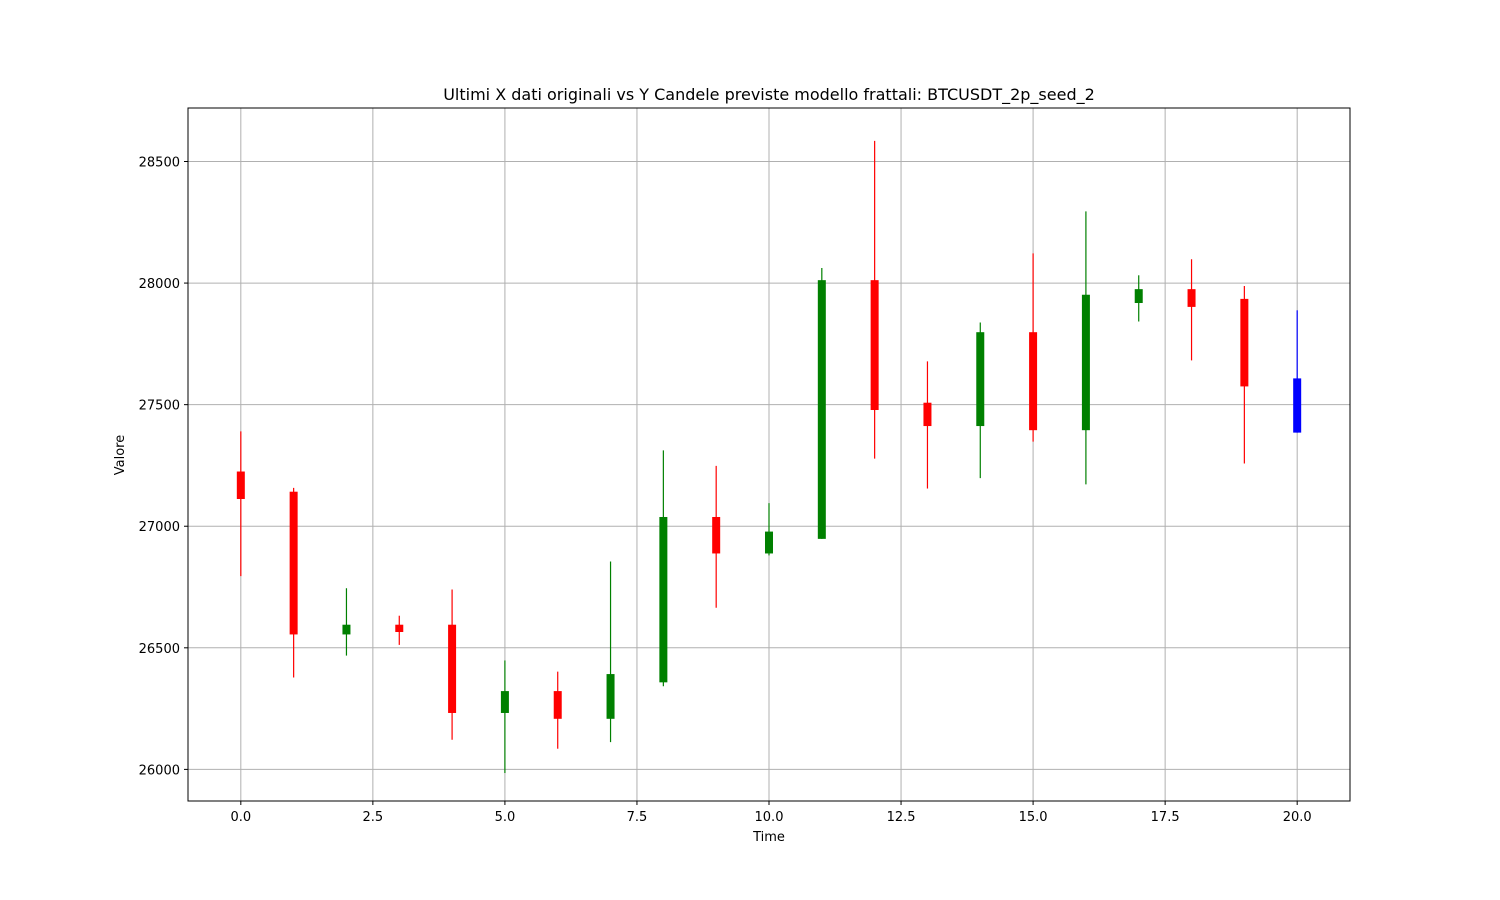  Describe the element at coordinates (159, 527) in the screenshot. I see `y-tick-label: 27000` at that location.